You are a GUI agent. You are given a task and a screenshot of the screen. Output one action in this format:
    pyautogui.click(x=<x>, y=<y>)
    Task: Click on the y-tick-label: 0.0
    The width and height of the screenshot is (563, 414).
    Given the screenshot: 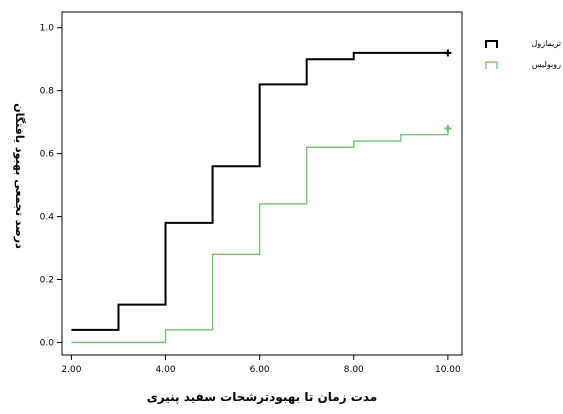 What is the action you would take?
    pyautogui.click(x=47, y=343)
    